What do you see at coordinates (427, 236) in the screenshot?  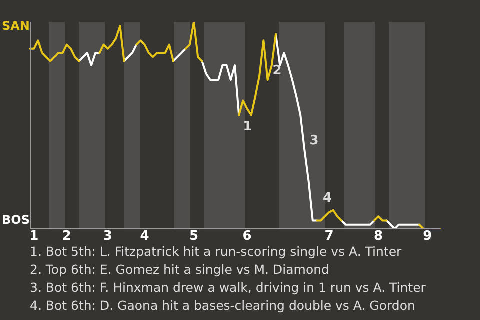 I see `x-tick-label: 9` at bounding box center [427, 236].